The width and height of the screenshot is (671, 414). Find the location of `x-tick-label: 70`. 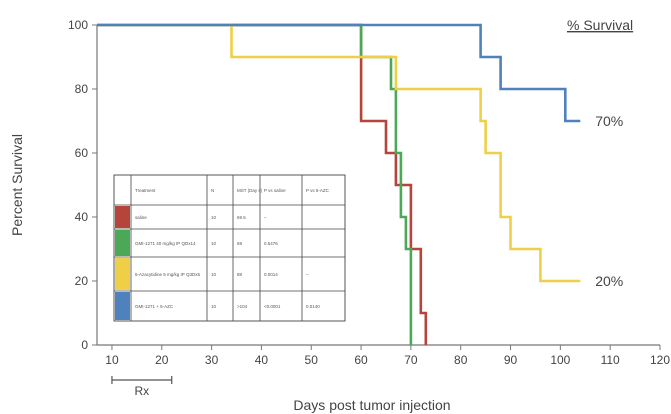

x-tick-label: 70 is located at coordinates (411, 360).